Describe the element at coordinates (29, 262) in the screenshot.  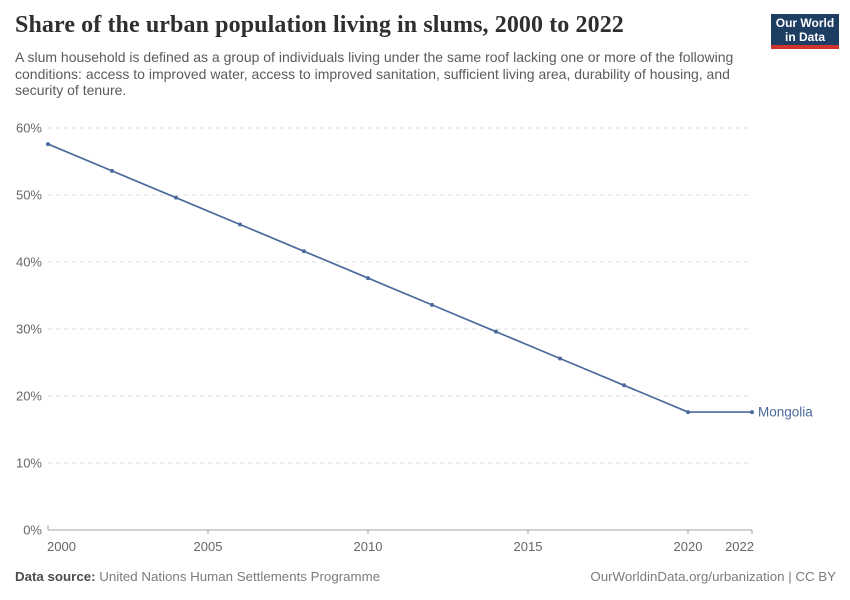
I see `y-tick-label: 40%` at that location.